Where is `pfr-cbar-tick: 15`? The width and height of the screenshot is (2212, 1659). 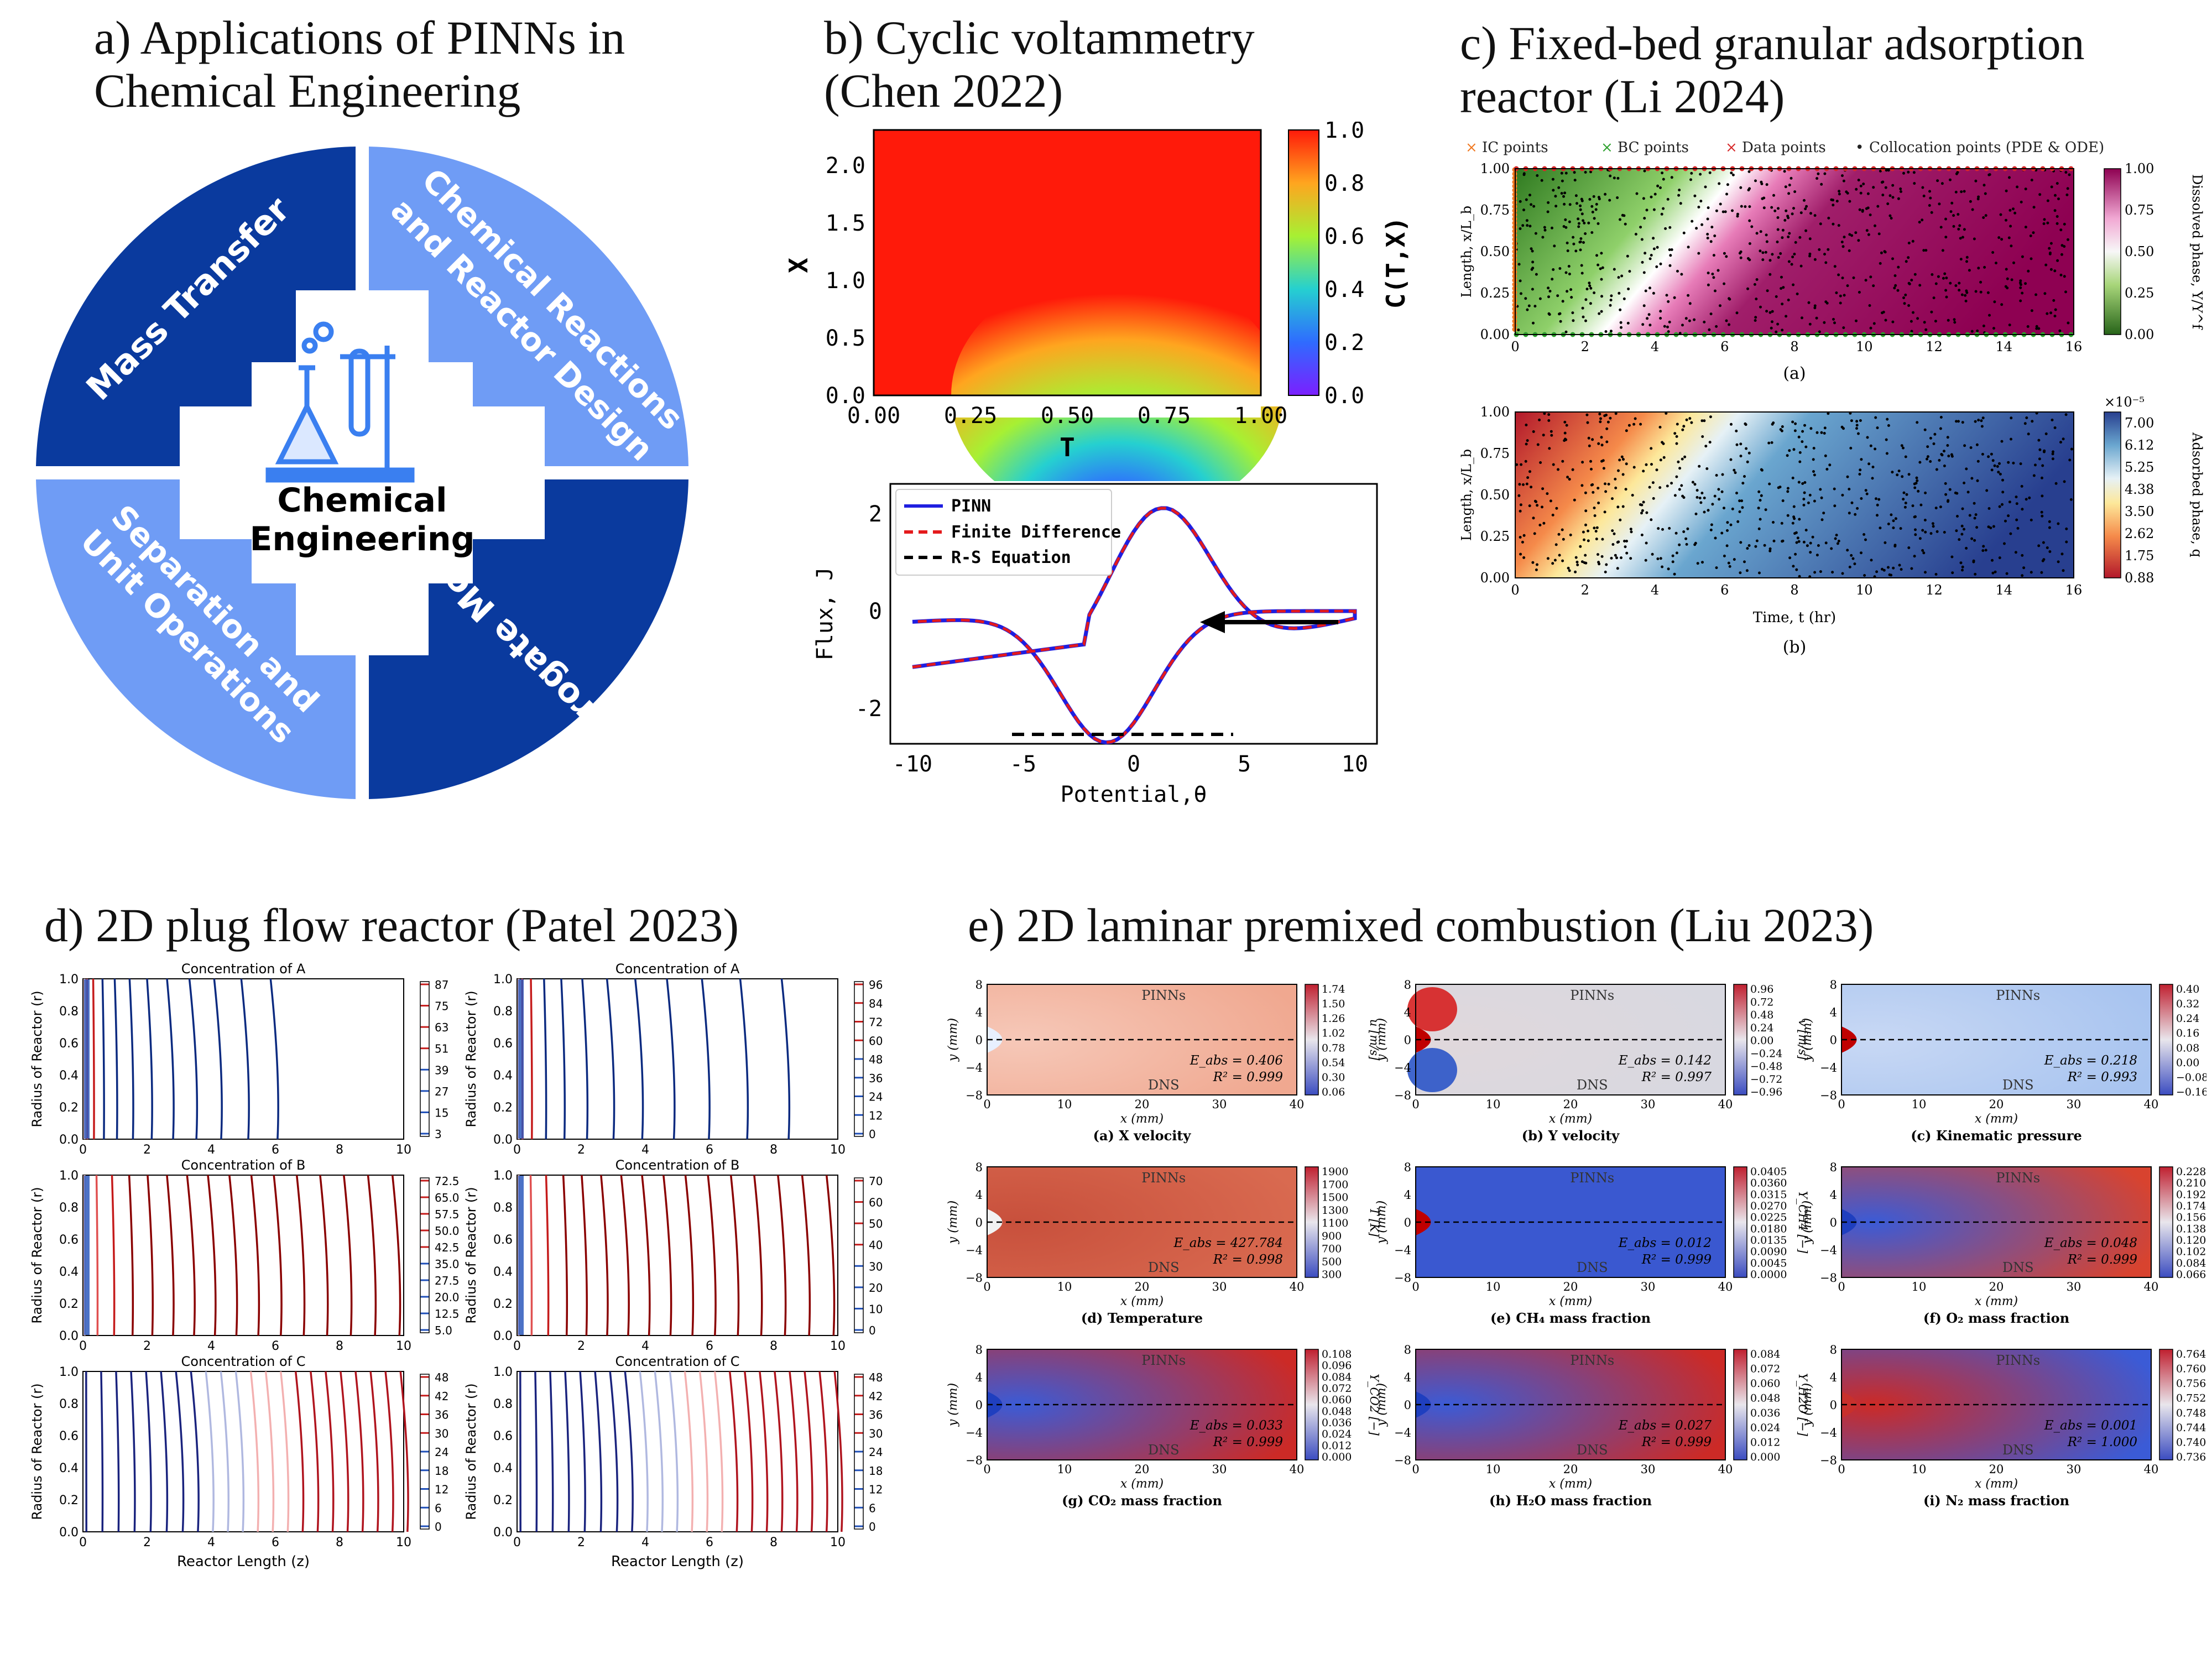 pfr-cbar-tick: 15 is located at coordinates (442, 1112).